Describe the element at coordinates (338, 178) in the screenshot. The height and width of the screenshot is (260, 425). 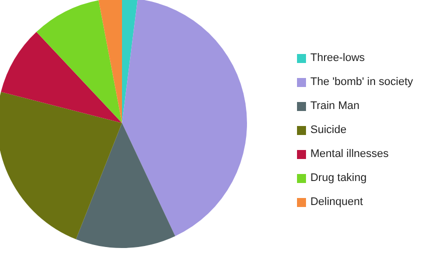
I see `legend-label: Drug taking` at that location.